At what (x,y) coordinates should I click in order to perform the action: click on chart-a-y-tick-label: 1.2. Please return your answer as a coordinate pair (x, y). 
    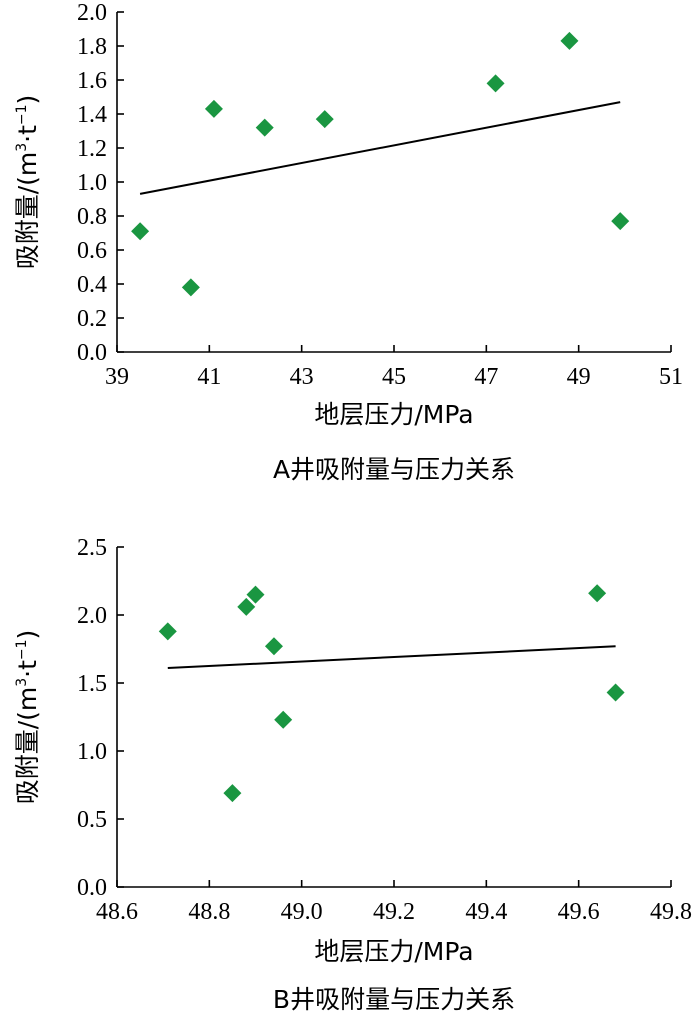
    Looking at the image, I should click on (92, 149).